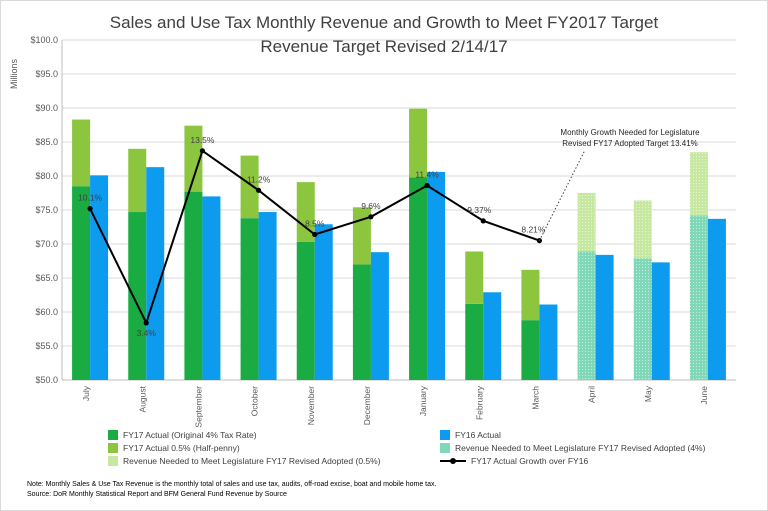 The width and height of the screenshot is (768, 511). Describe the element at coordinates (592, 394) in the screenshot. I see `x-tick-label: April` at that location.